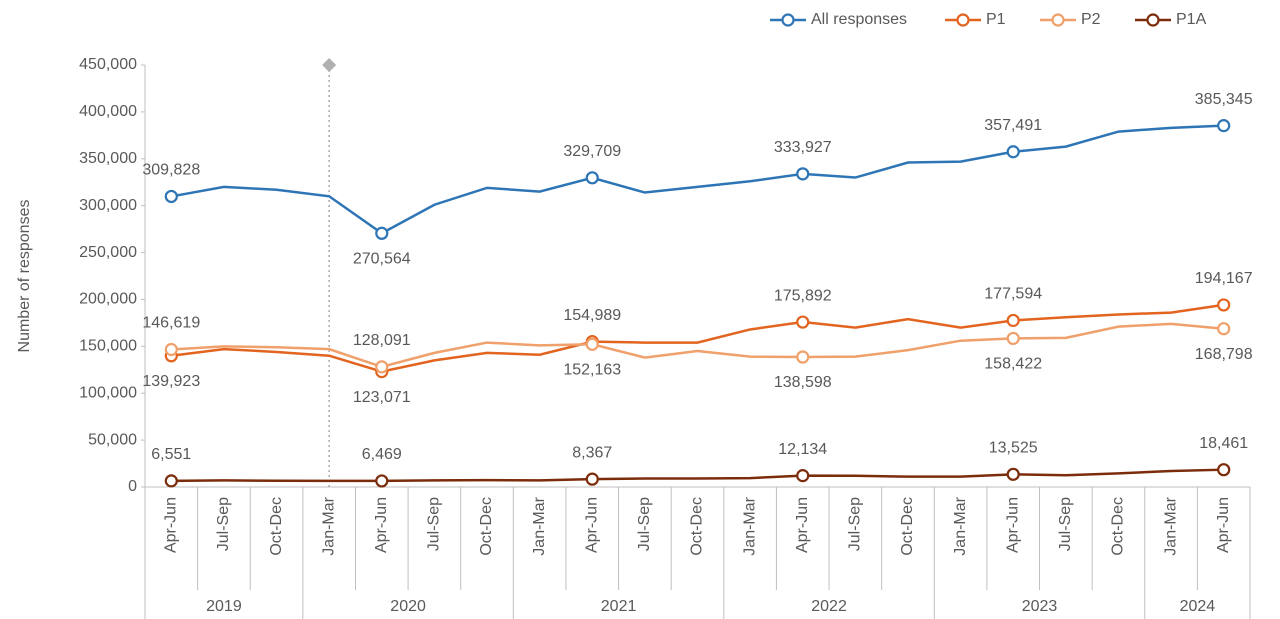 The height and width of the screenshot is (619, 1280). What do you see at coordinates (382, 258) in the screenshot?
I see `data-label: 270,564` at bounding box center [382, 258].